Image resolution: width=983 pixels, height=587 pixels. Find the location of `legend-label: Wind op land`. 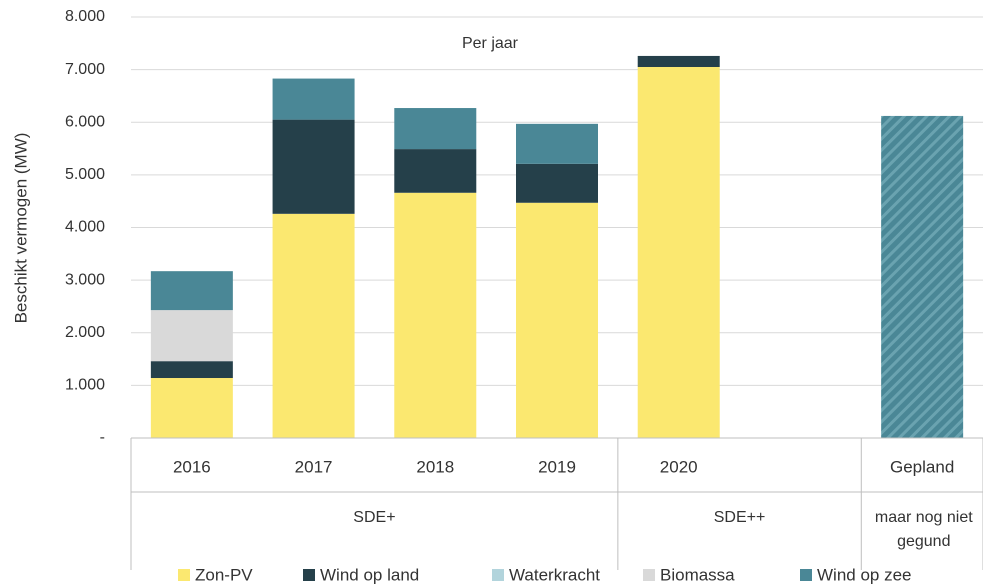

legend-label: Wind op land is located at coordinates (369, 574).